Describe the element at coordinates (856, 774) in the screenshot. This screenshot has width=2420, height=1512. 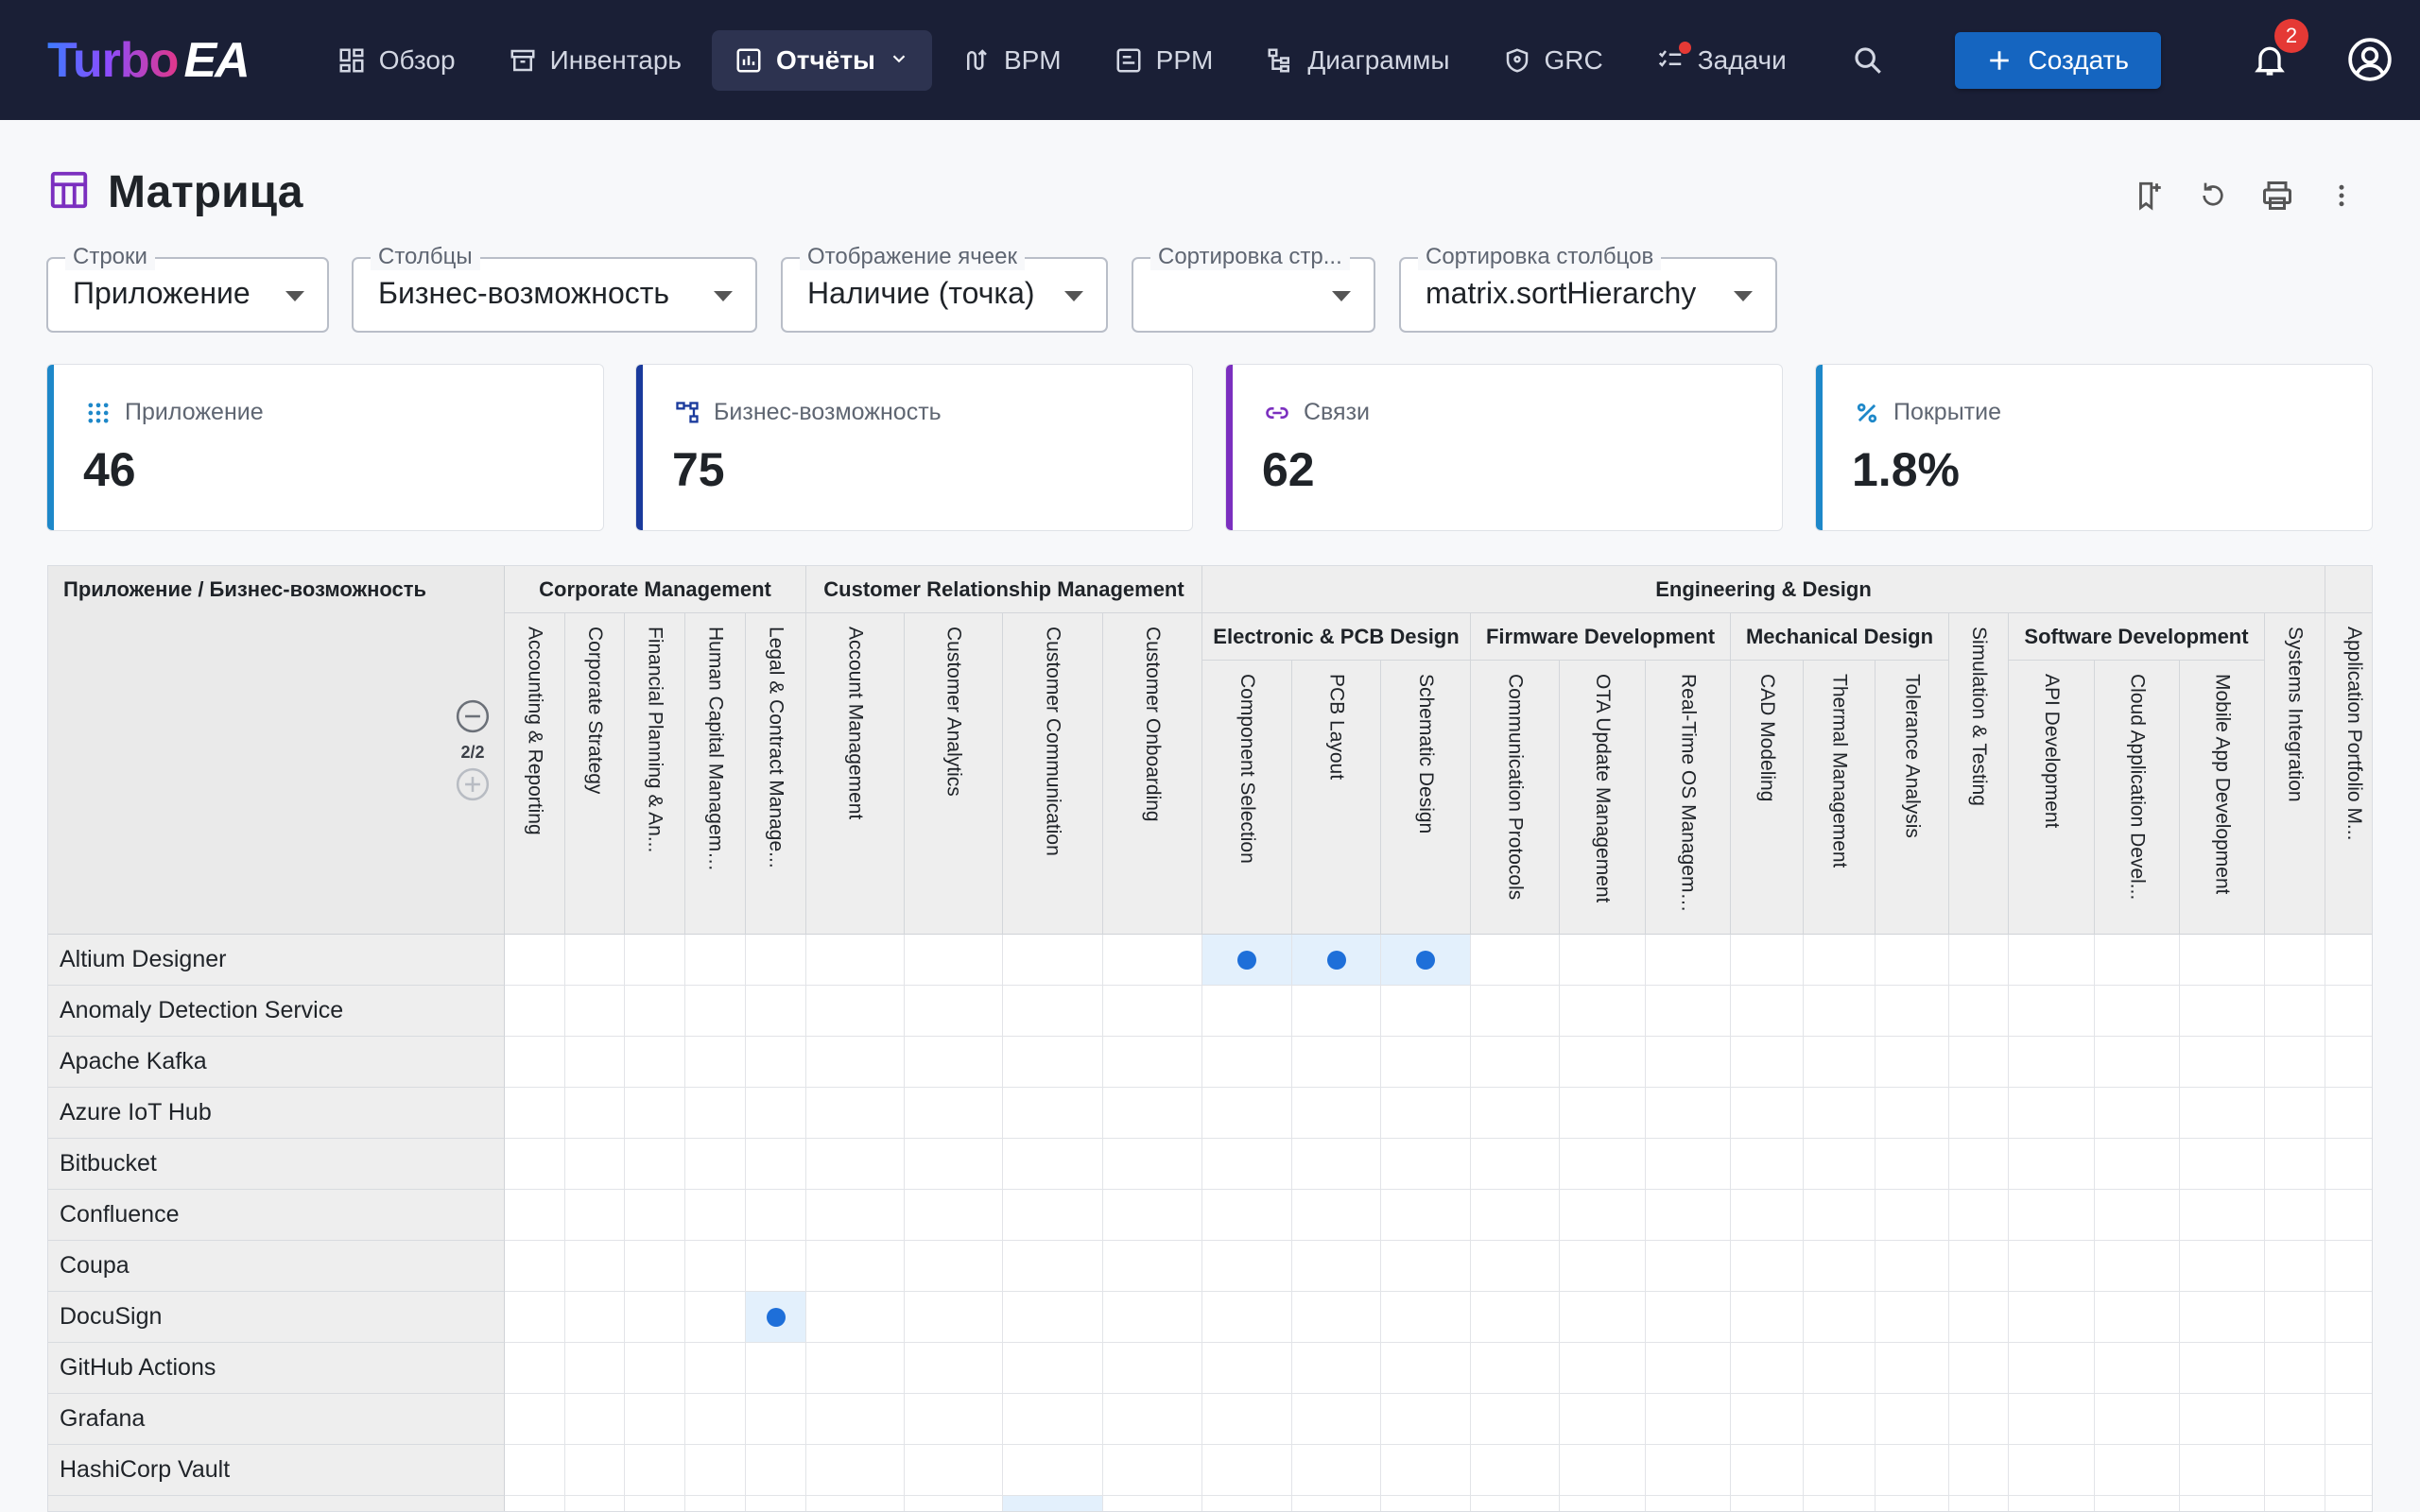
I see `column-header: Account Management` at that location.